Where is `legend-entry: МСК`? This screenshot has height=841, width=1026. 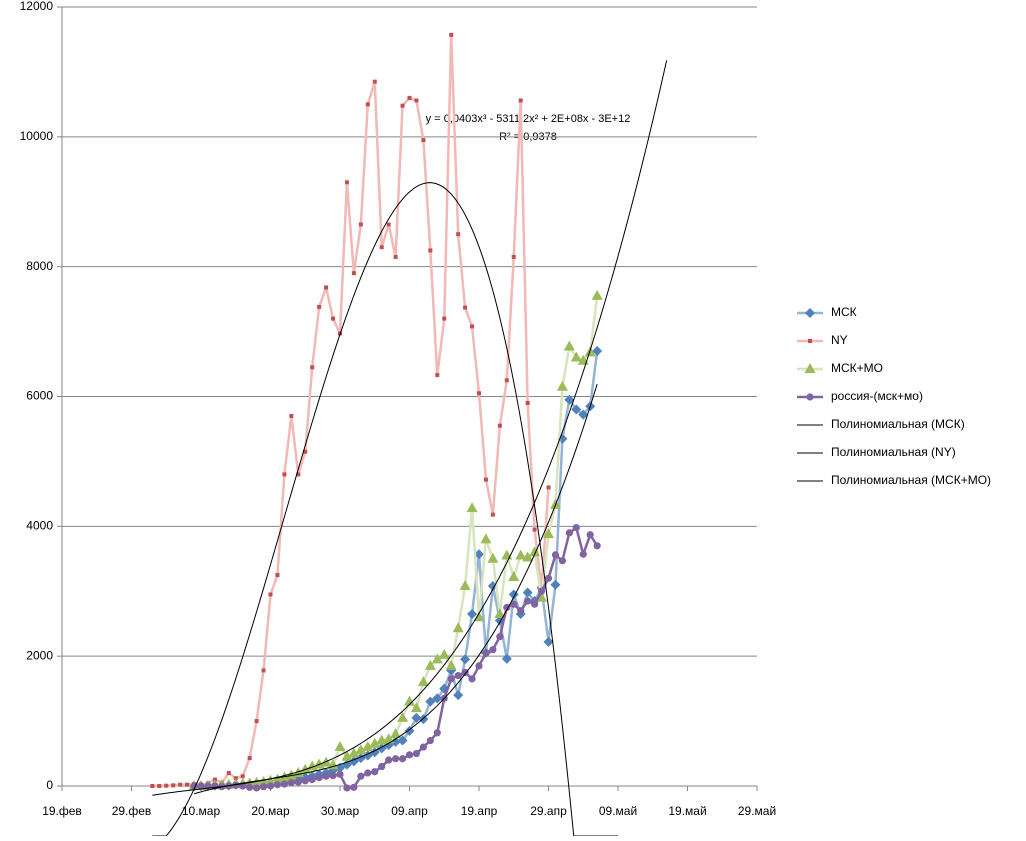
legend-entry: МСК is located at coordinates (827, 312).